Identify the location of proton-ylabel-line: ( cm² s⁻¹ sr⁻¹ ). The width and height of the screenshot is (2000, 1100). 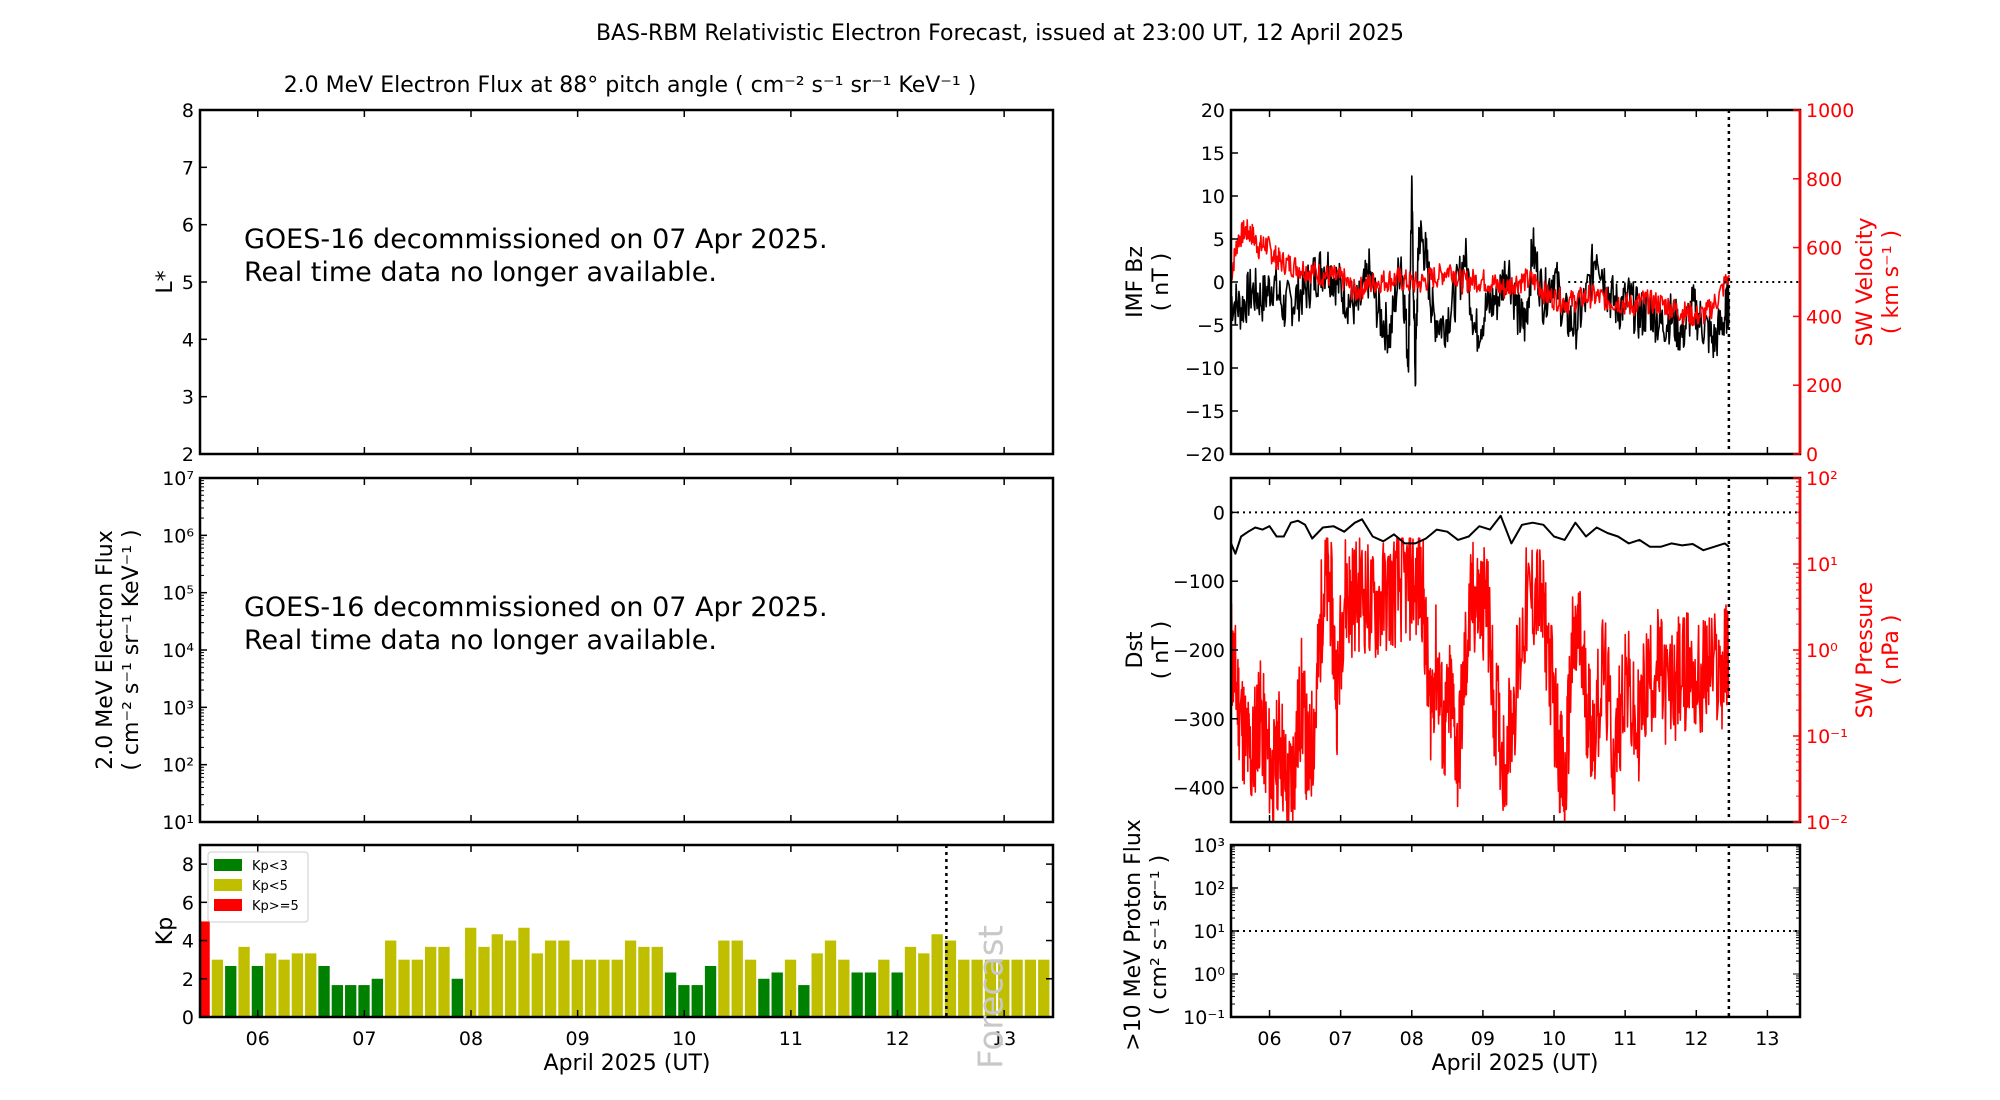
(1159, 935).